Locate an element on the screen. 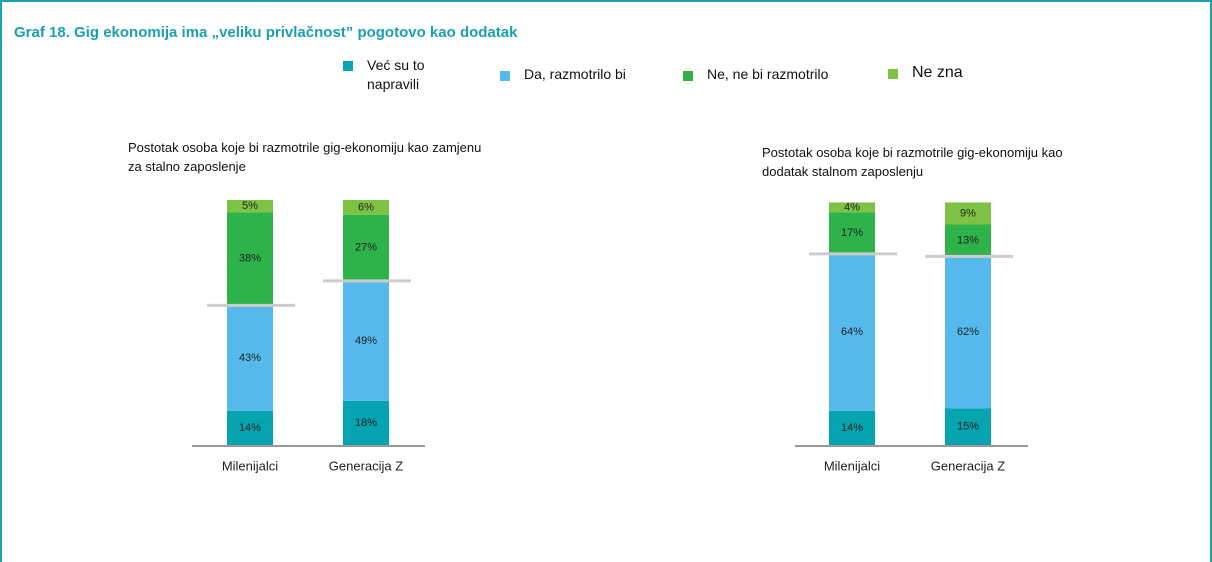  value-label: 6% is located at coordinates (366, 207).